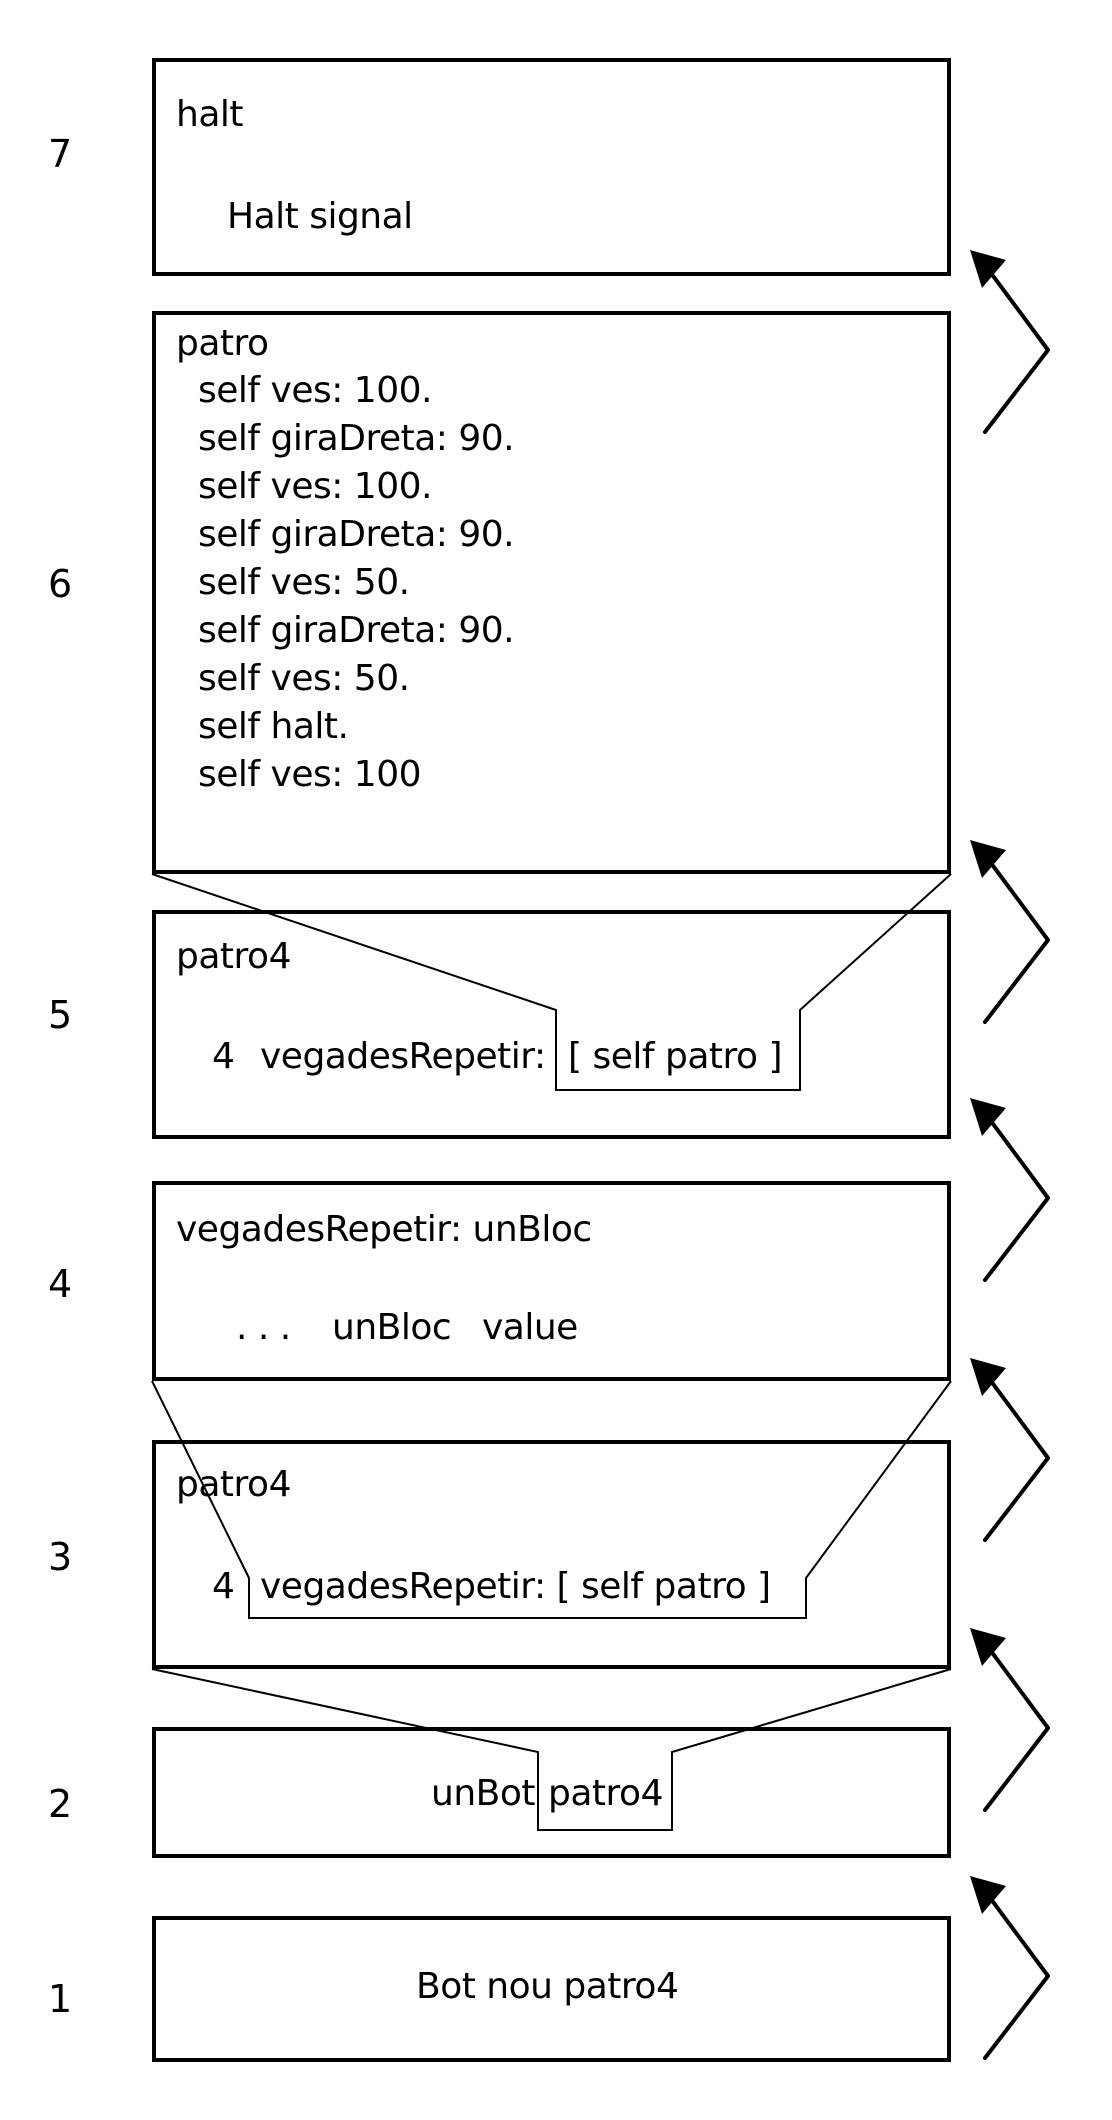 The height and width of the screenshot is (2120, 1112). Describe the element at coordinates (233, 956) in the screenshot. I see `frame-5-title: patro4` at that location.